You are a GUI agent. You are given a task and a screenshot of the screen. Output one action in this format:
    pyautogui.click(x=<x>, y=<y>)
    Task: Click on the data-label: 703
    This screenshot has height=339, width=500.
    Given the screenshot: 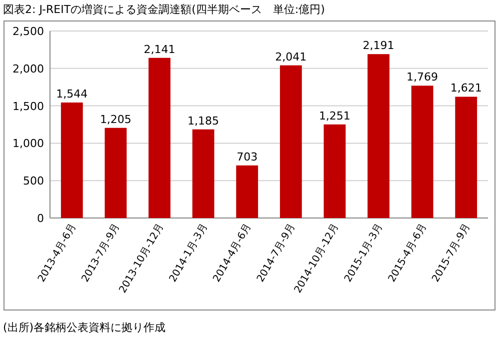 What is the action you would take?
    pyautogui.click(x=247, y=157)
    